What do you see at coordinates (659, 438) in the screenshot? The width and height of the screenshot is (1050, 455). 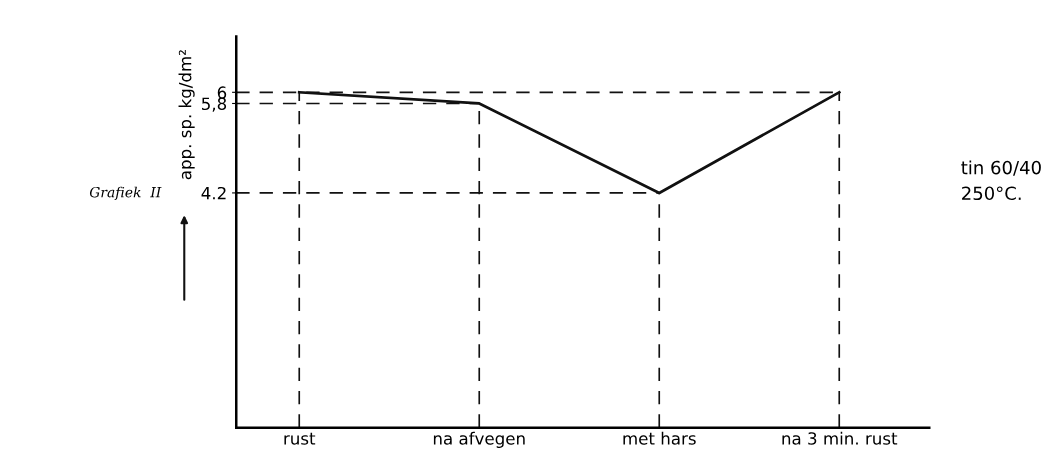 I see `x-tick-label: met hars` at bounding box center [659, 438].